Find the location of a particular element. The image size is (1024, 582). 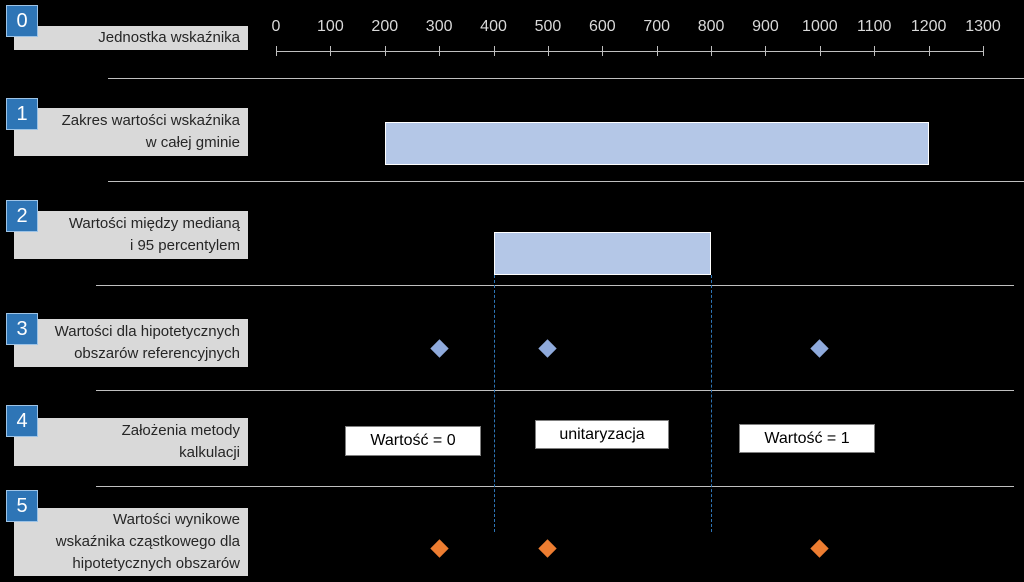

row-label-unit: Jednostka wskaźnika is located at coordinates (131, 38).